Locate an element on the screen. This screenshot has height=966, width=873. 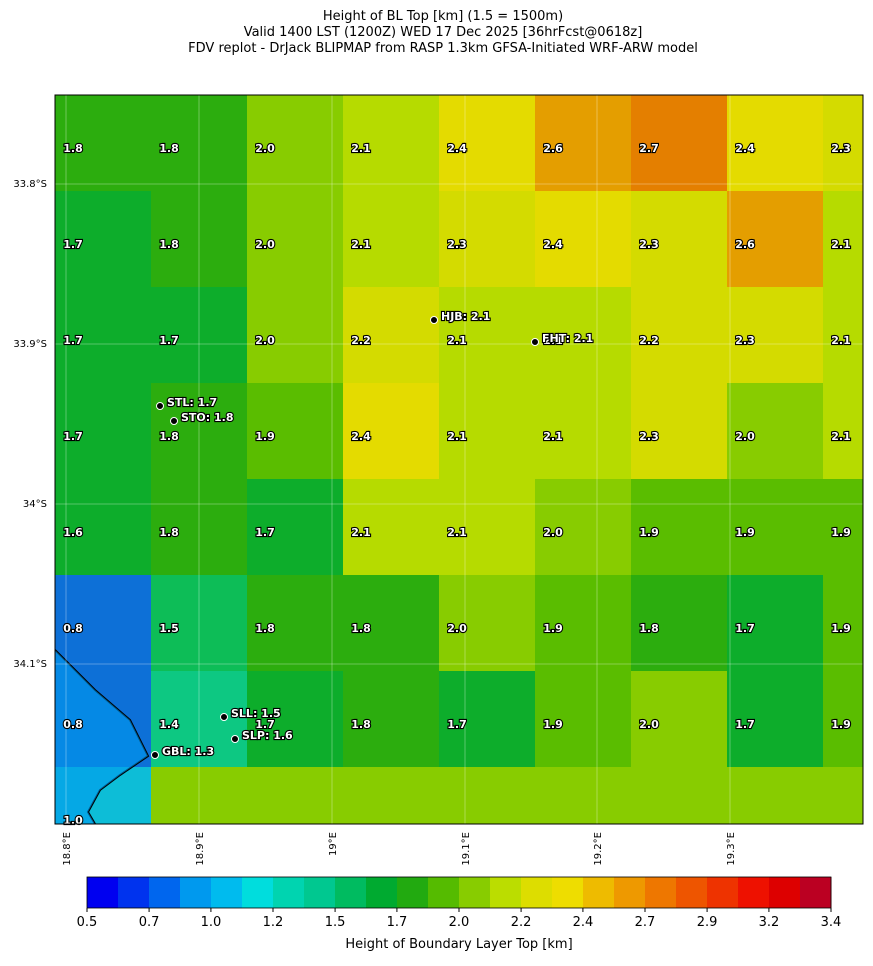
station-label: STL: 1.7 is located at coordinates (192, 402).